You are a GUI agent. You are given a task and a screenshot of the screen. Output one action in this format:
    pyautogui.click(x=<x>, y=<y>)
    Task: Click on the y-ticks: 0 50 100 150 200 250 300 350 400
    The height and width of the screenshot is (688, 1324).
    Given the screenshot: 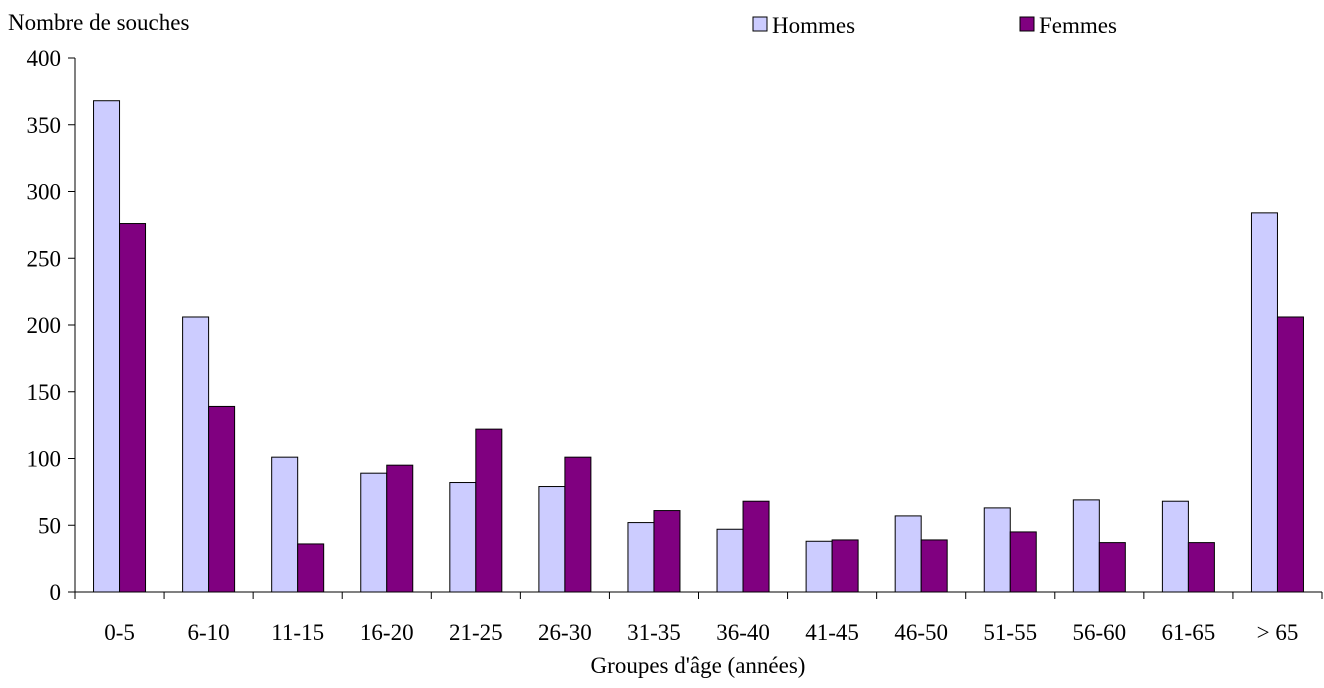 What is the action you would take?
    pyautogui.click(x=51, y=325)
    